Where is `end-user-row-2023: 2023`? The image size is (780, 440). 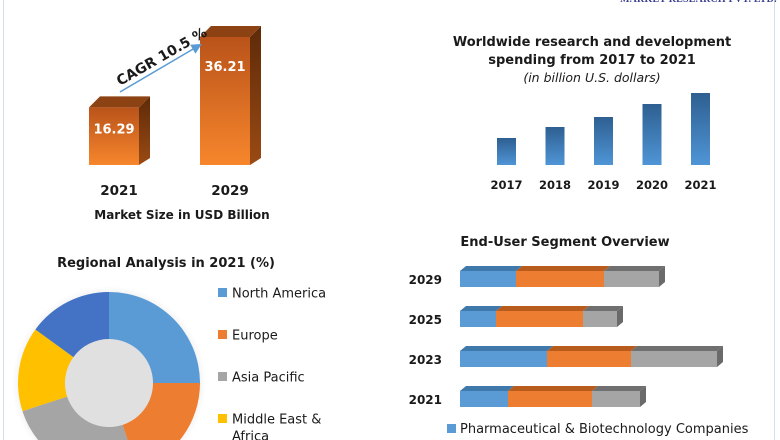
end-user-row-2023: 2023 is located at coordinates (566, 356).